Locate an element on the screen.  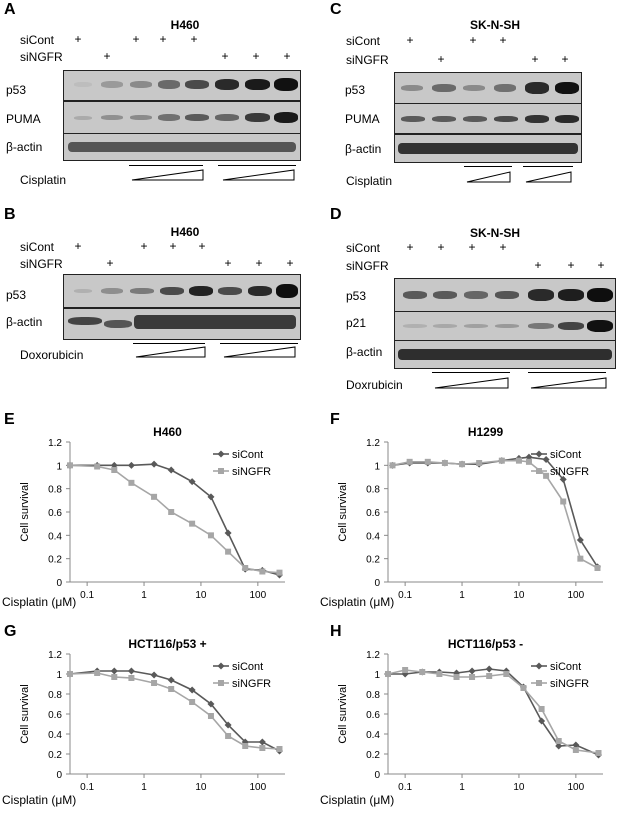
panel-letter: A is located at coordinates (10, 9).